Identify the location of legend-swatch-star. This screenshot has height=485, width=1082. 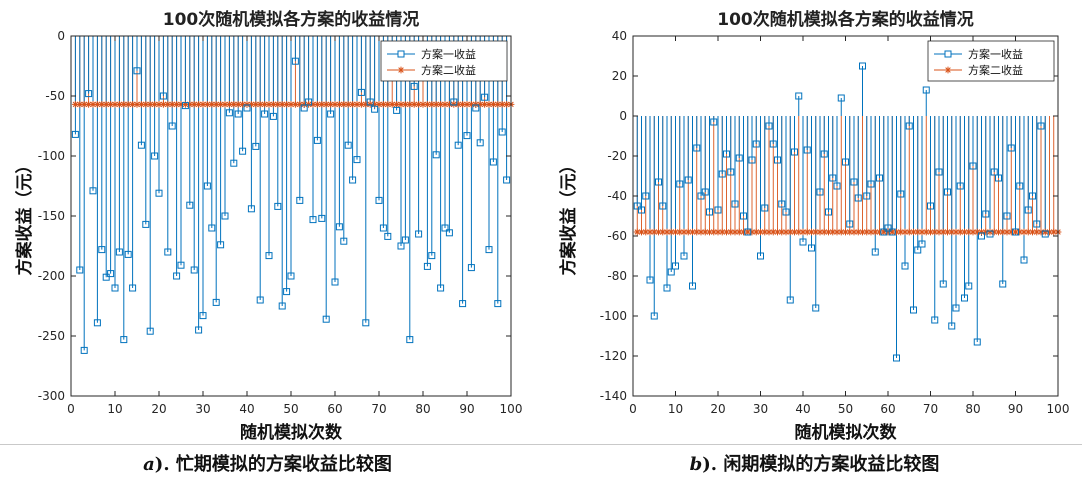
(948, 70).